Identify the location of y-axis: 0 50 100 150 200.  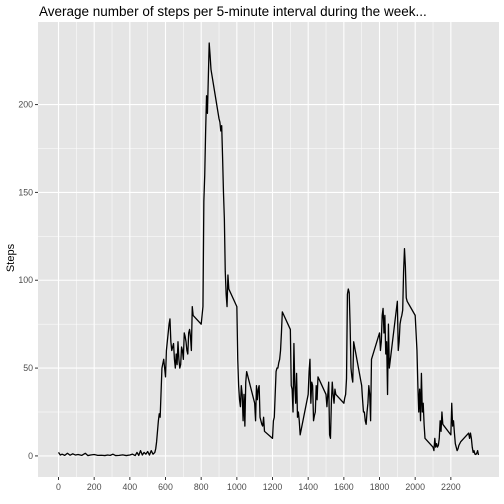
(28, 280).